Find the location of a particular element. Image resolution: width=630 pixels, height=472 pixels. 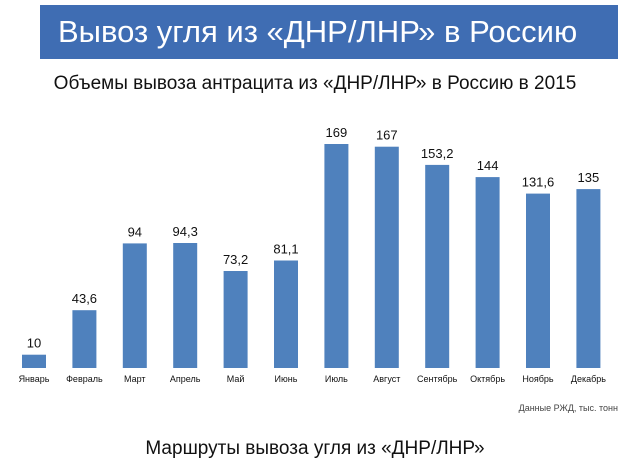

title-banner: Вывоз угля из «ДНР/ЛНР» в Россию is located at coordinates (329, 32).